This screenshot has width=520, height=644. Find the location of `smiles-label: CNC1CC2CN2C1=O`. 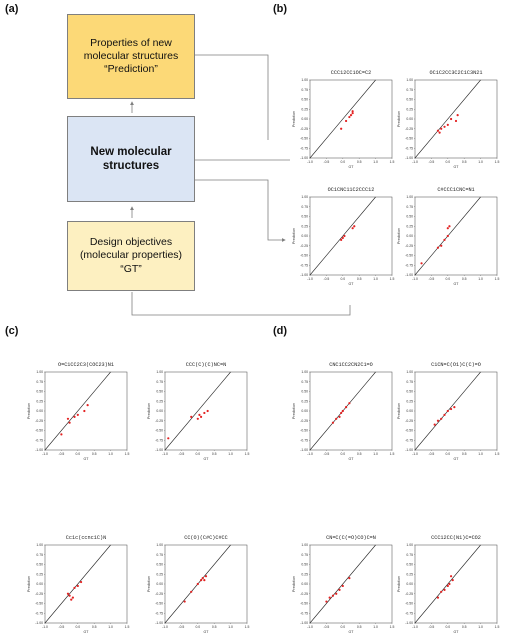

smiles-label: CNC1CC2CN2C1=O is located at coordinates (351, 365).